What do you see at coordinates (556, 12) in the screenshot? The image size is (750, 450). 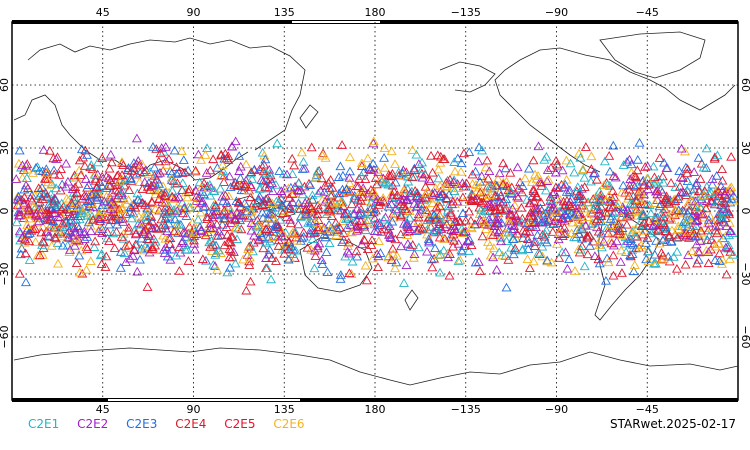 I see `top-lon-label: −90` at bounding box center [556, 12].